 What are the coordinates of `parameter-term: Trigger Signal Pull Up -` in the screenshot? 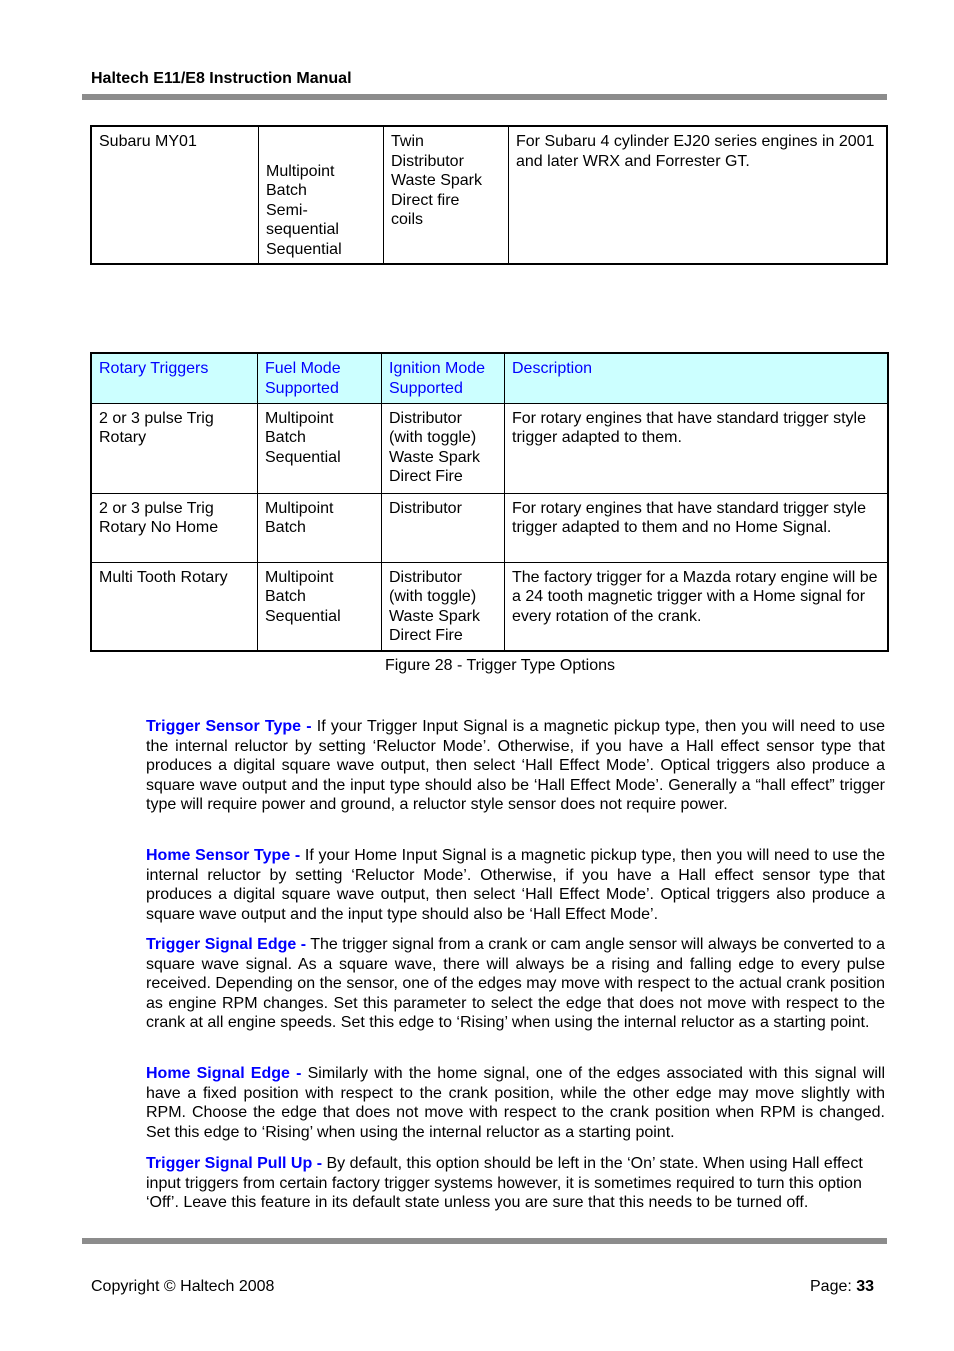 It's located at (234, 1163).